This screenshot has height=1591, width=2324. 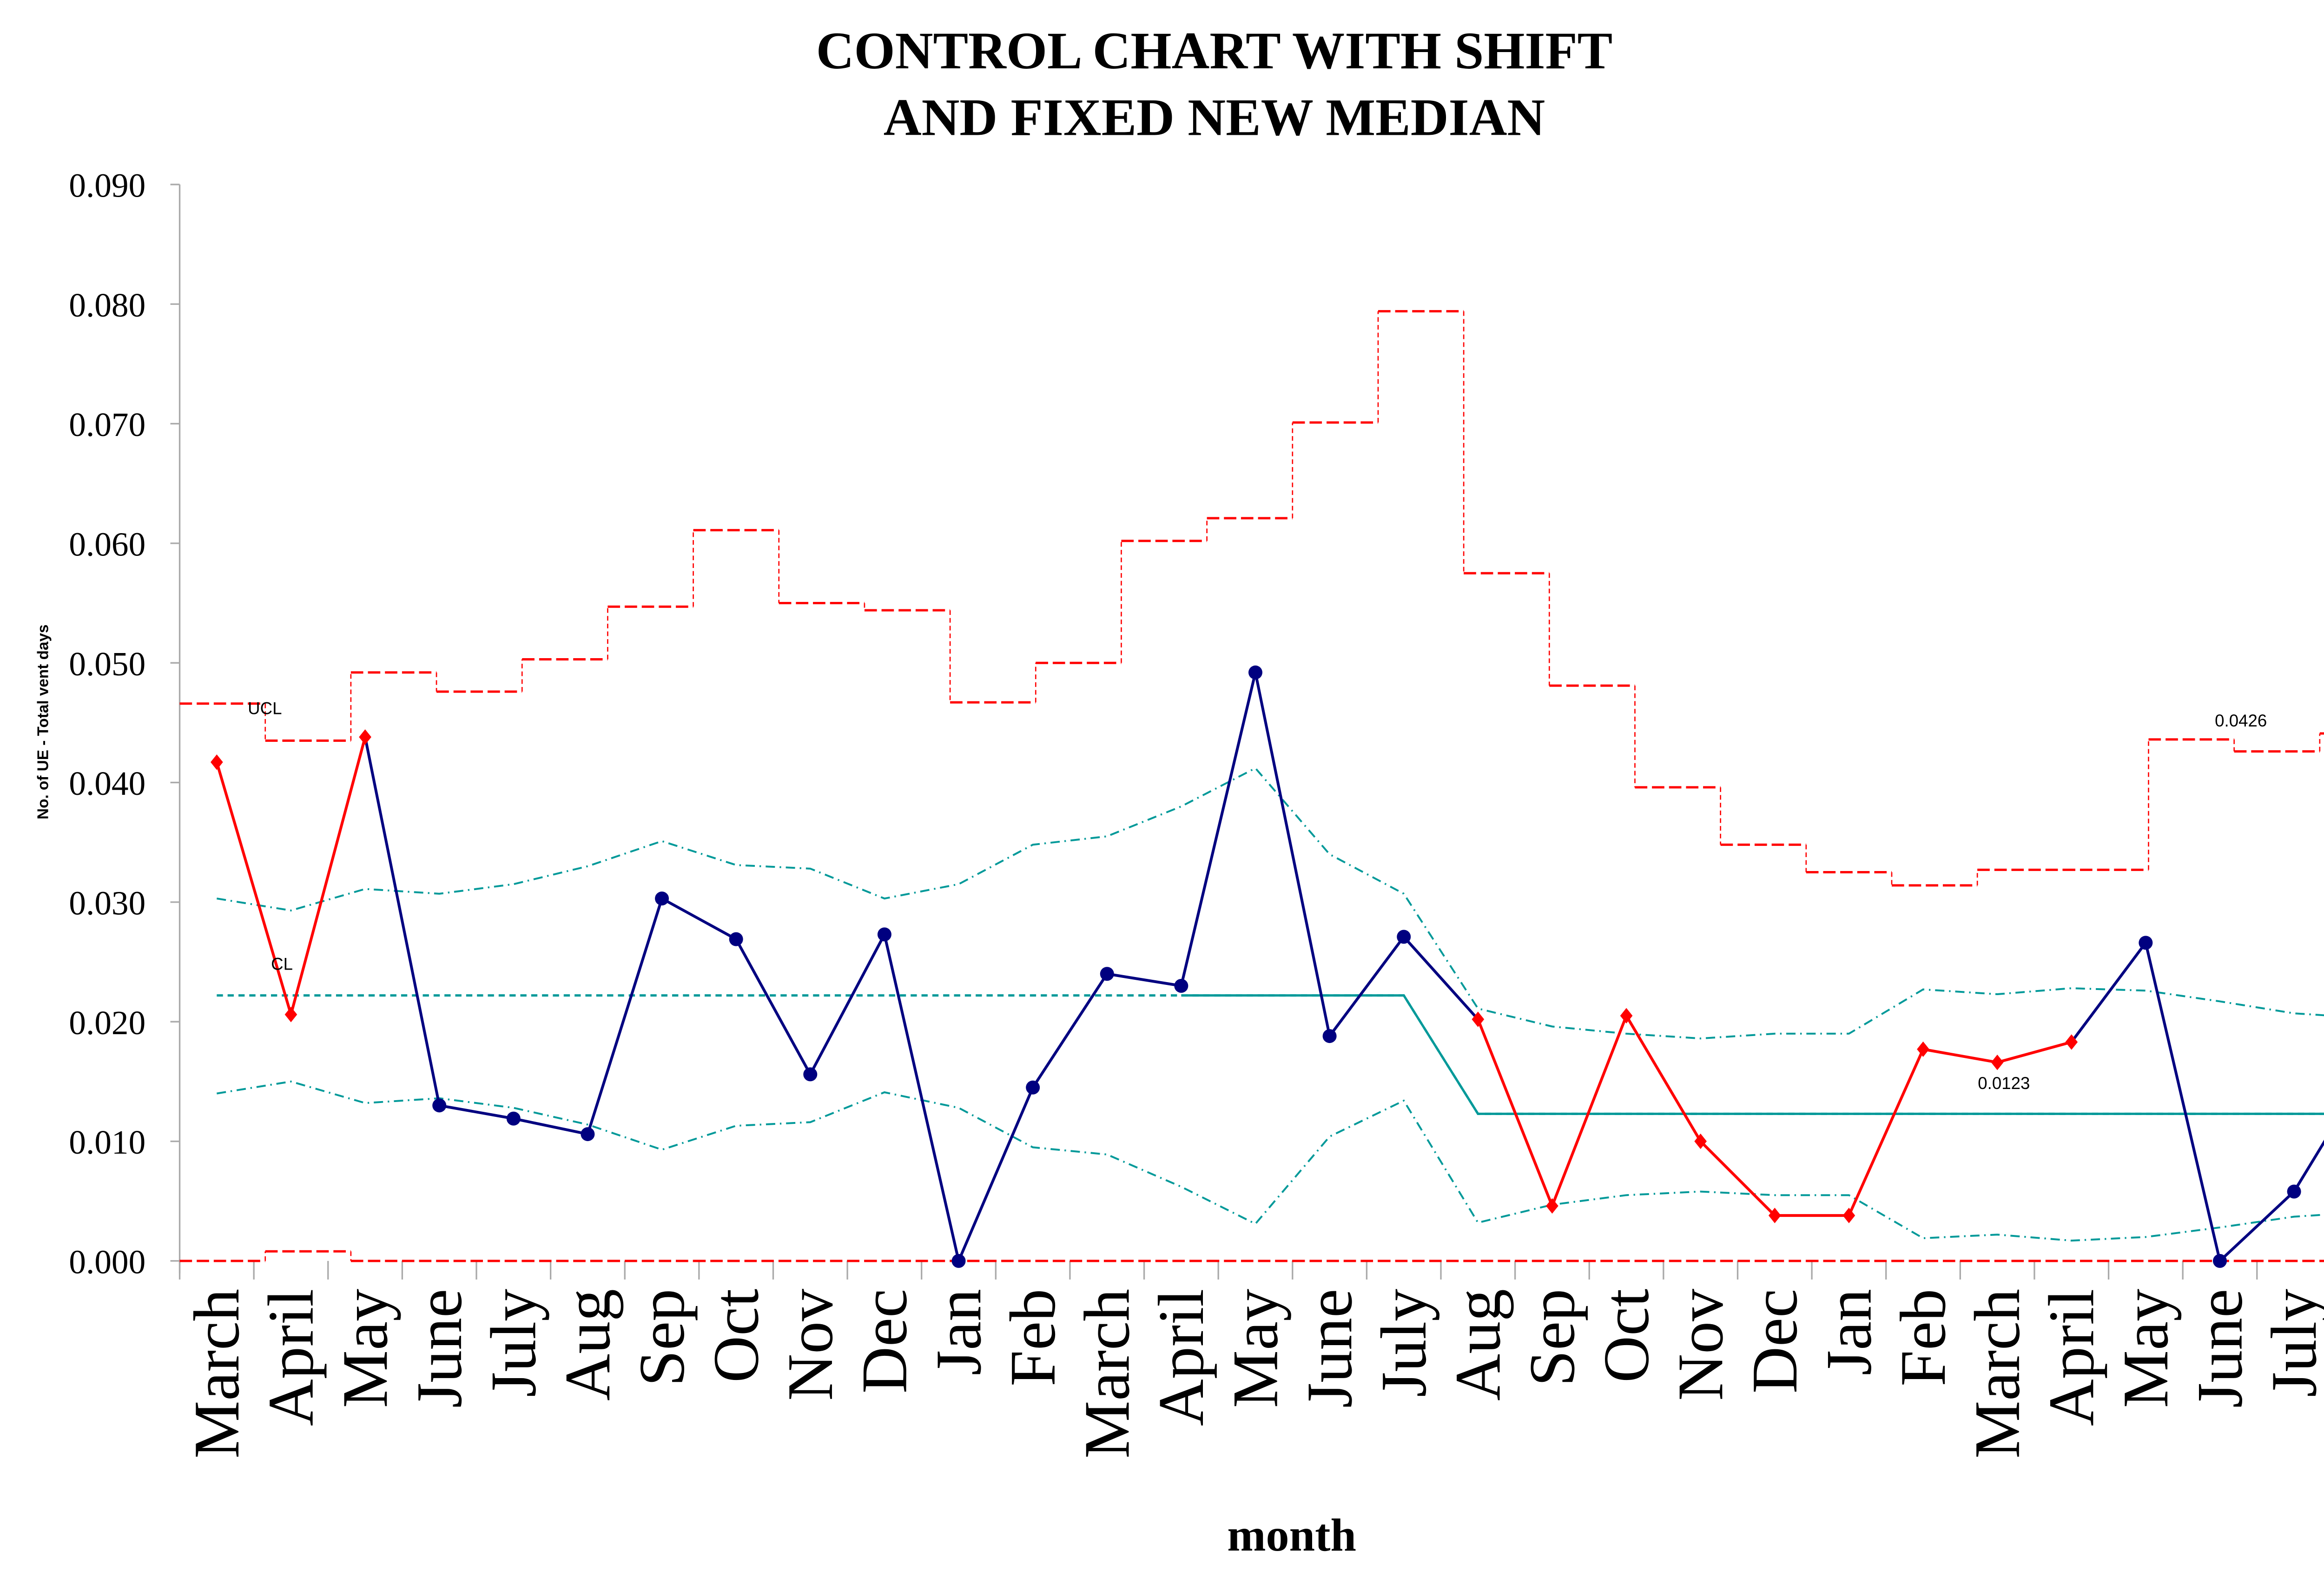 I want to click on center-line, so click(x=1270, y=1054).